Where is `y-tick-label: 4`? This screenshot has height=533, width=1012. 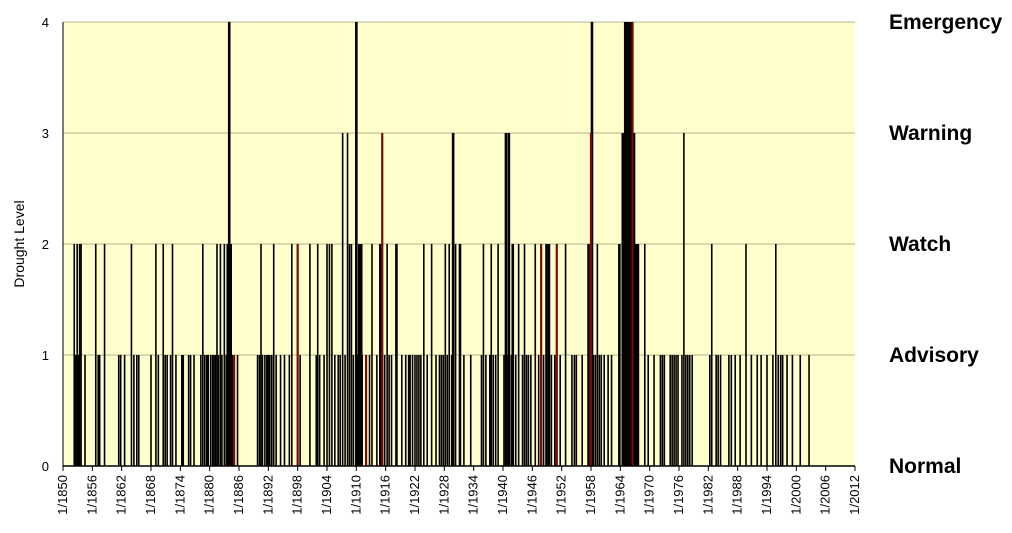 y-tick-label: 4 is located at coordinates (45, 22).